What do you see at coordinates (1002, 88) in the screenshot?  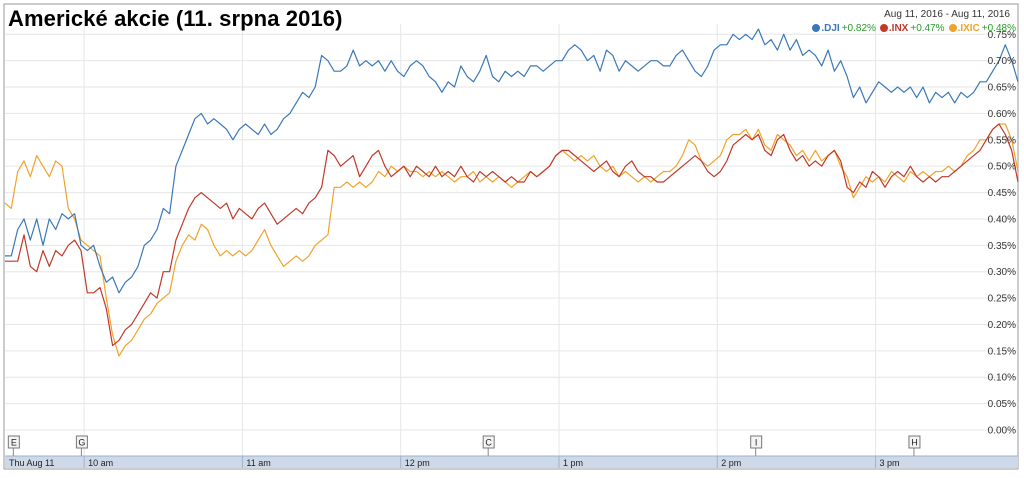 I see `y-tick-label: 0.65%` at bounding box center [1002, 88].